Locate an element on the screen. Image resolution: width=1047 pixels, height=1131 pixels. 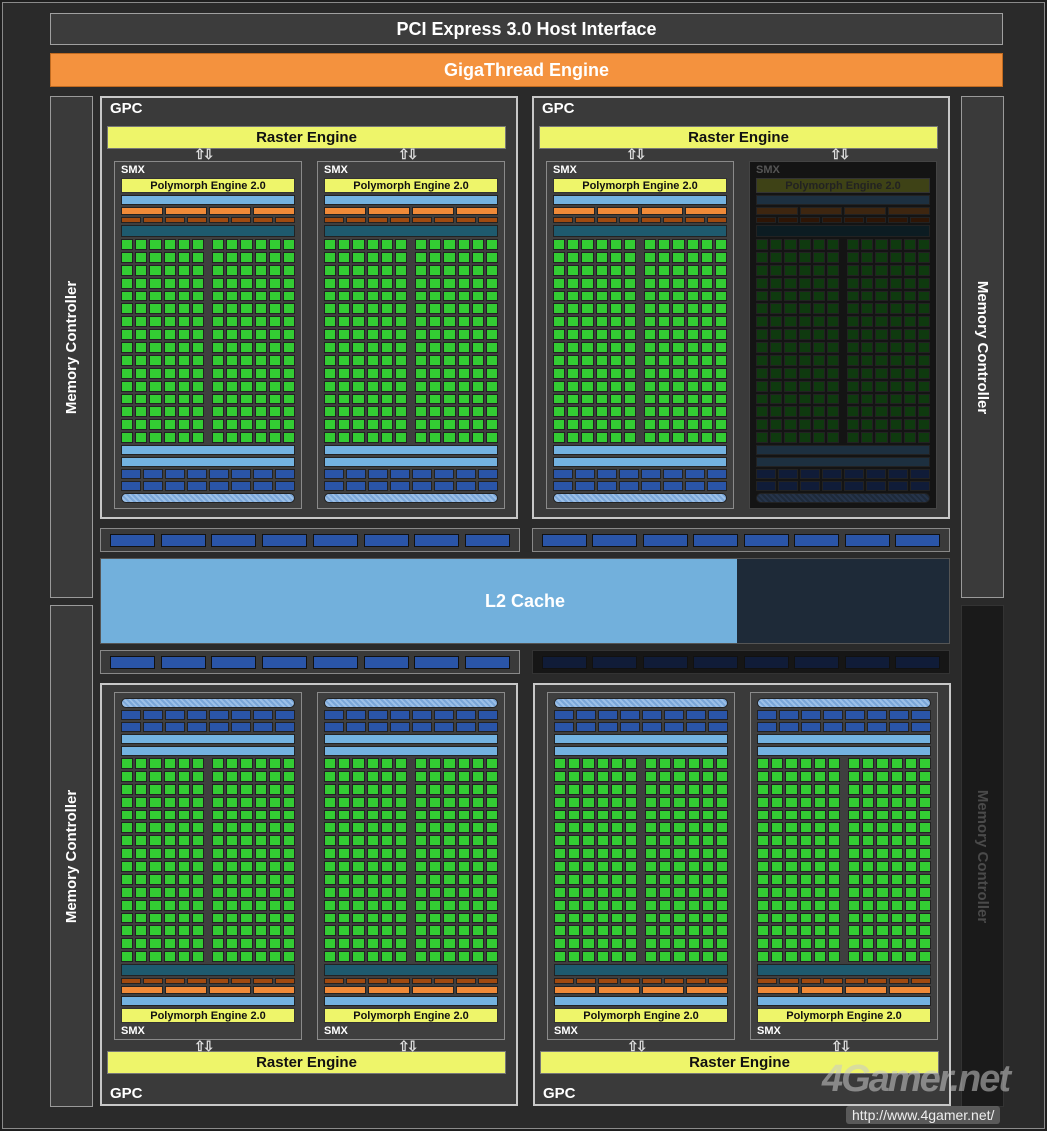
watermark-logo: 4Gamer.net is located at coordinates (916, 1079).